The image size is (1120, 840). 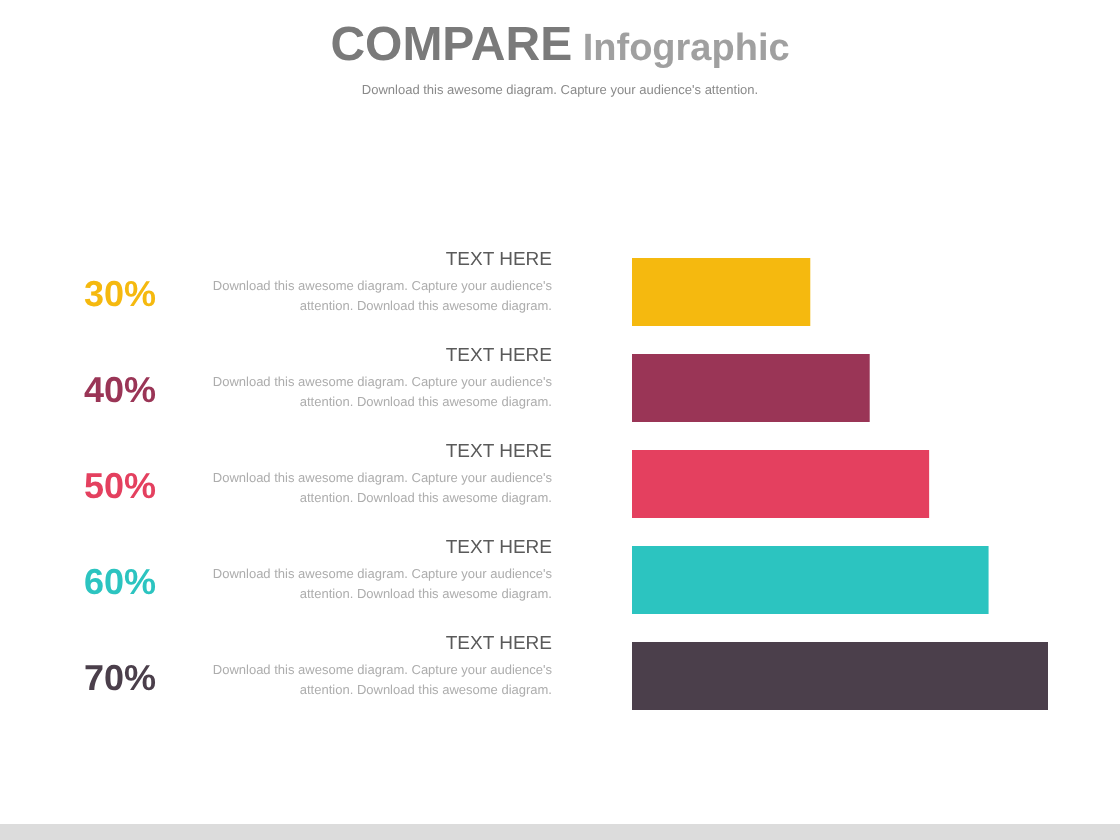 What do you see at coordinates (120, 485) in the screenshot?
I see `data-label: 50%` at bounding box center [120, 485].